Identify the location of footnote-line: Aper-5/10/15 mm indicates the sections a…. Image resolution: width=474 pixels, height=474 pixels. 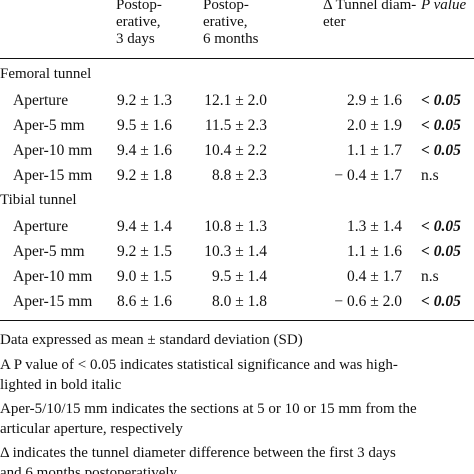
(208, 409).